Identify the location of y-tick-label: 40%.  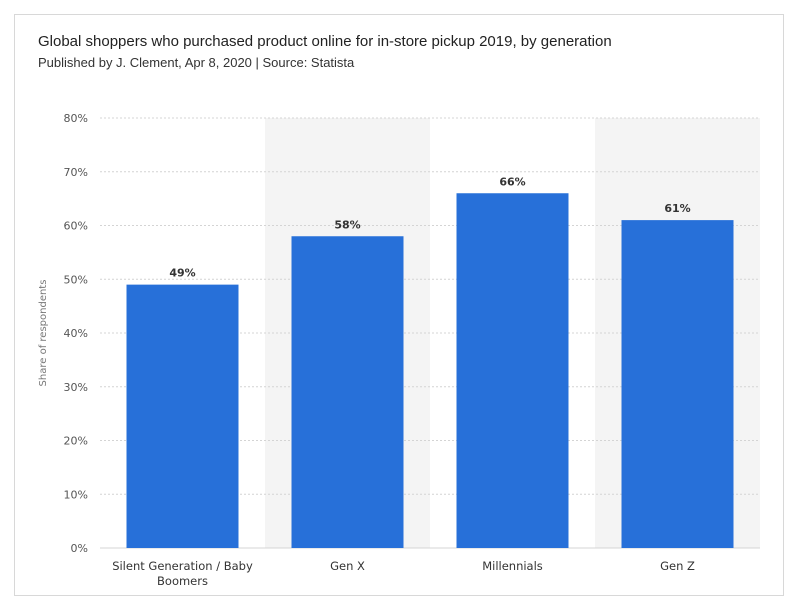
(76, 333).